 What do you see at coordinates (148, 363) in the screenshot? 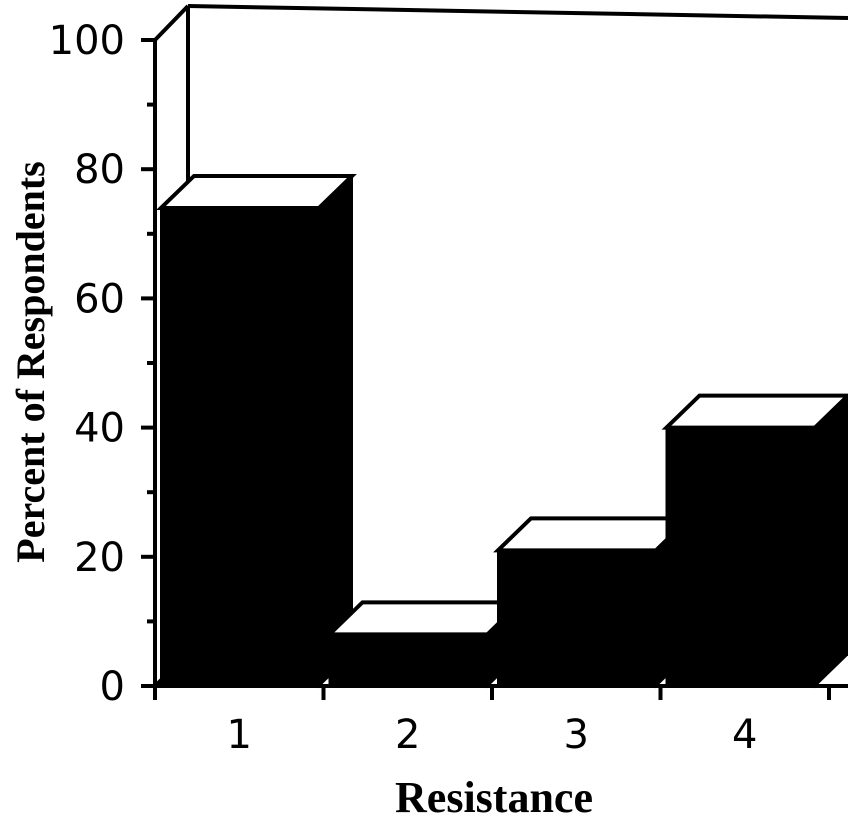
I see `y-axis-ticks` at bounding box center [148, 363].